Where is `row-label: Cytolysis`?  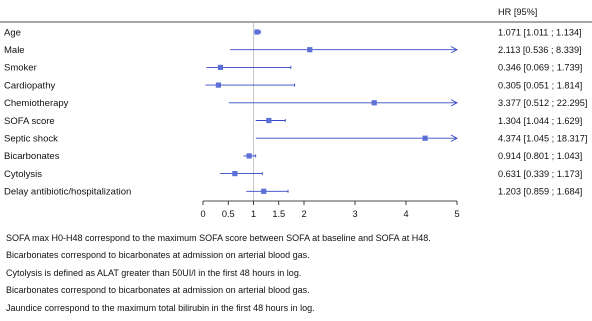
row-label: Cytolysis is located at coordinates (23, 174).